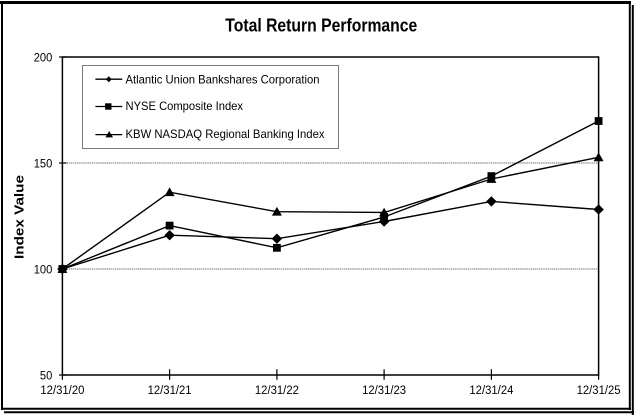  What do you see at coordinates (19, 217) in the screenshot?
I see `svg-text: Index Value` at bounding box center [19, 217].